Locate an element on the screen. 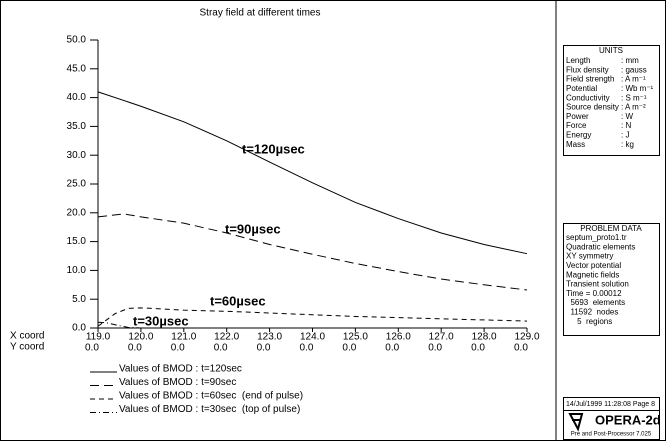  y-tick-label: 50.0 is located at coordinates (77, 40).